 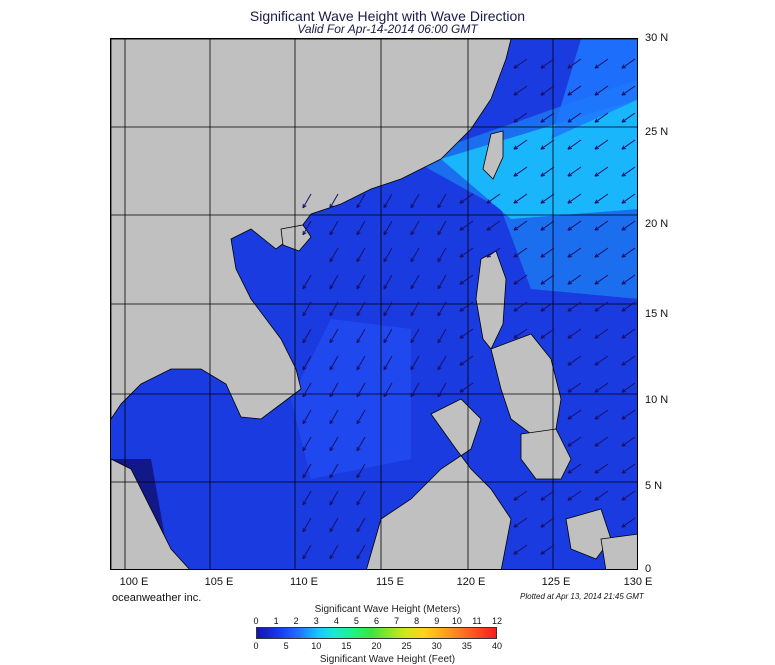 What do you see at coordinates (346, 646) in the screenshot?
I see `legend-tick-ft-15: 15` at bounding box center [346, 646].